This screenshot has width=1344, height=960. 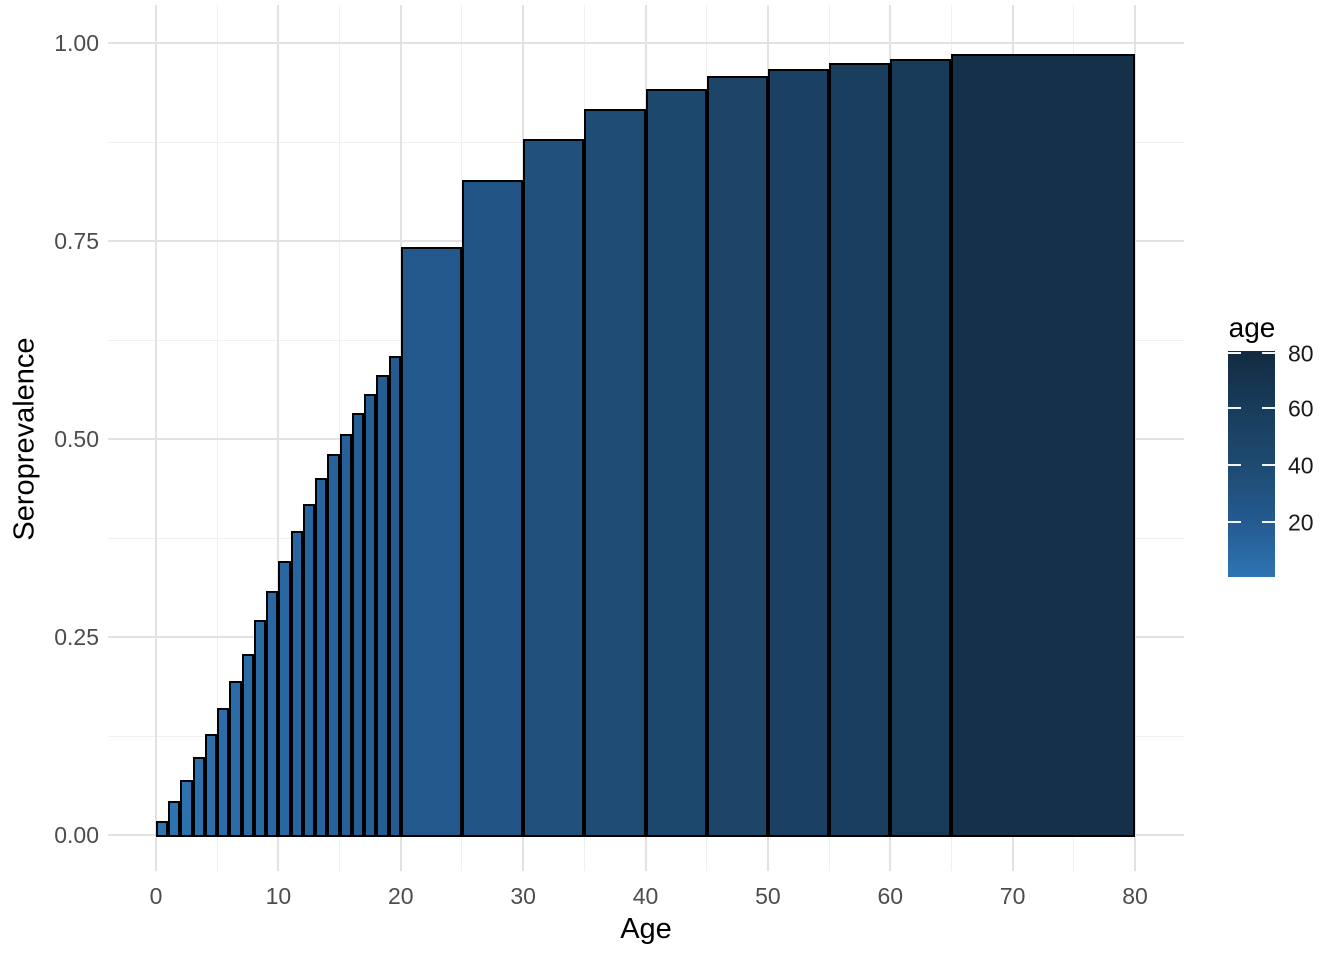 I want to click on legend-tick-label: 40, so click(x=1301, y=465).